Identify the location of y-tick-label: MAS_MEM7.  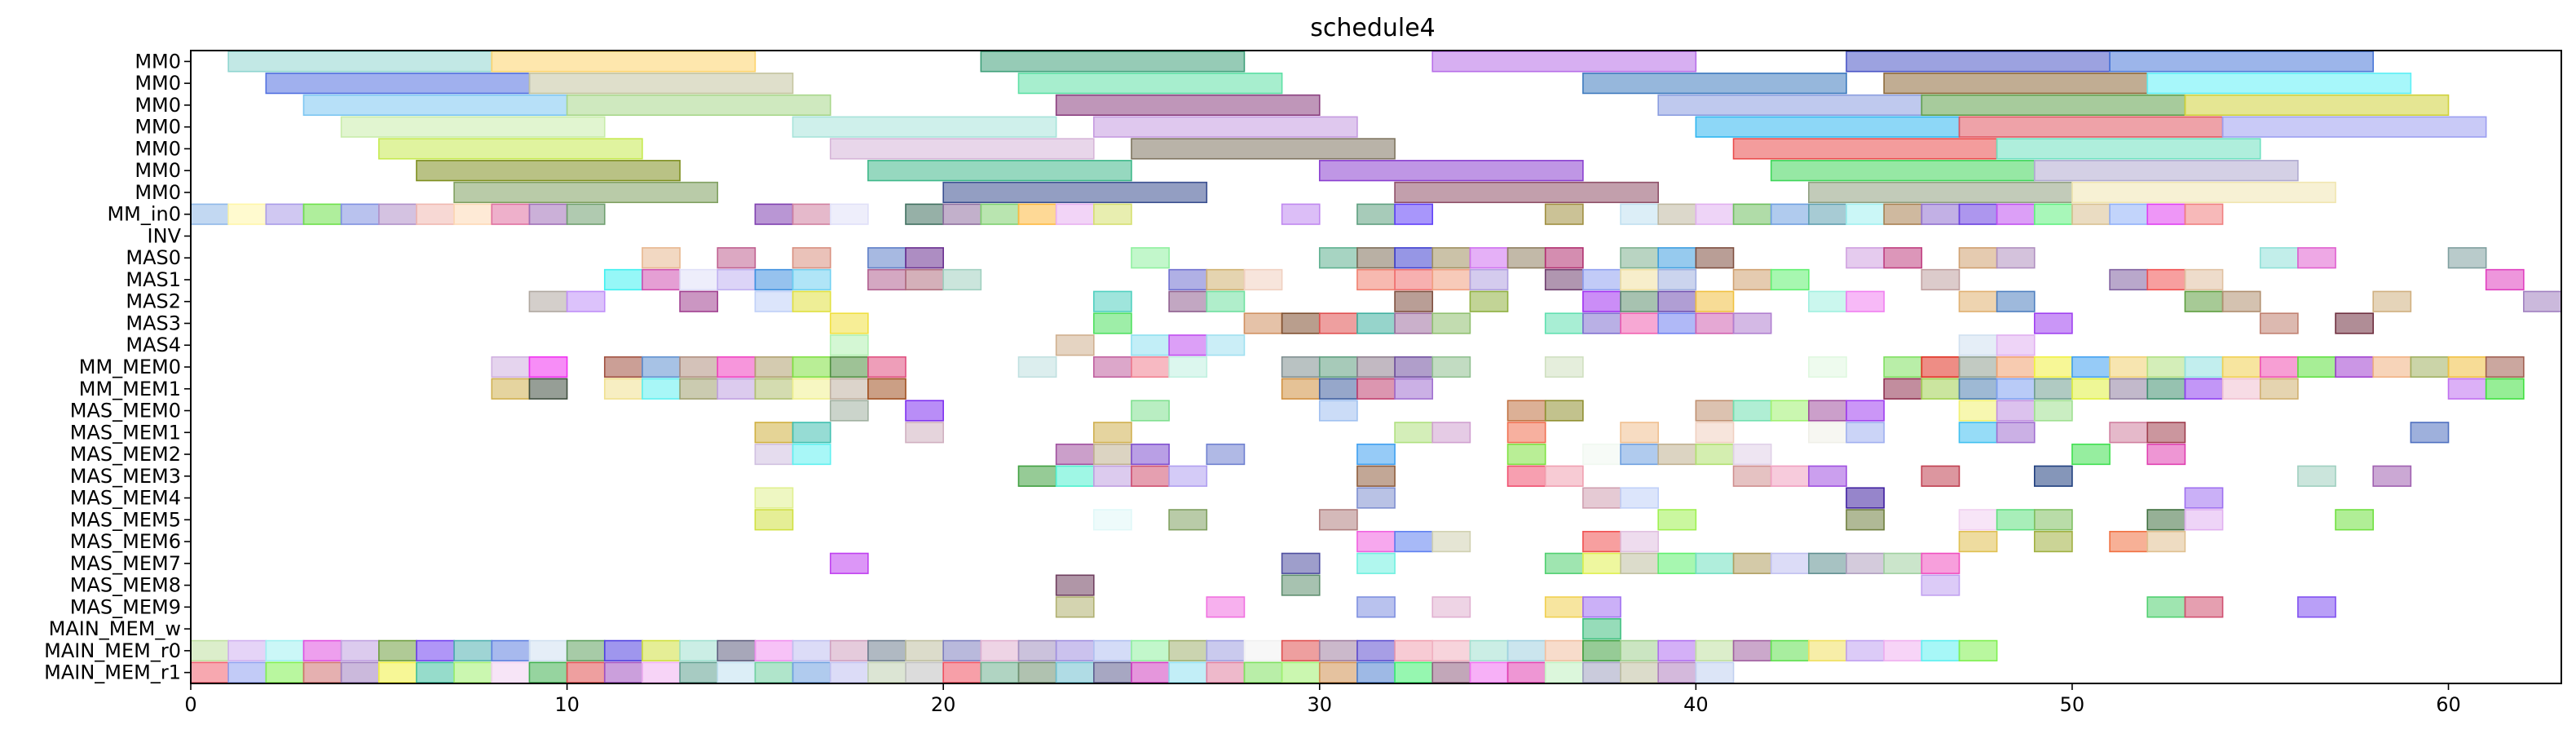
(125, 563).